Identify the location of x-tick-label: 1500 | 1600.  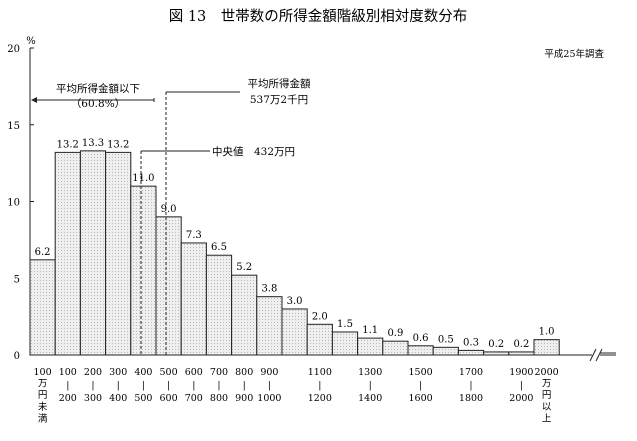
(421, 385).